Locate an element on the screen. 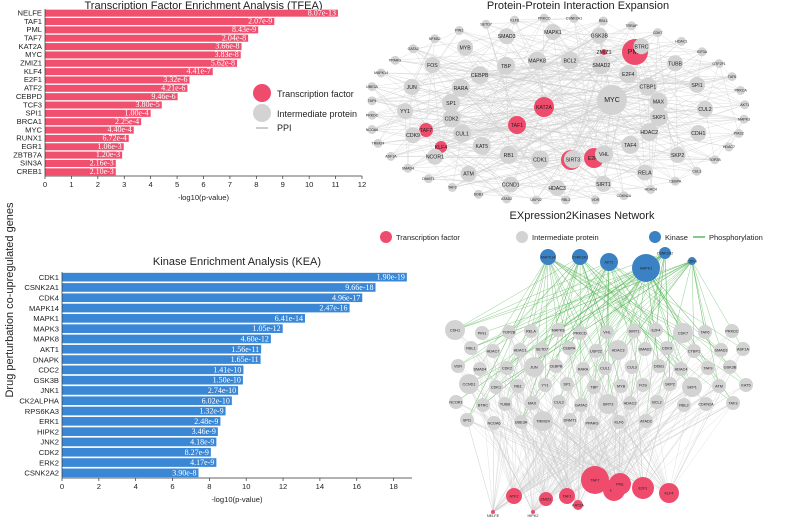 The width and height of the screenshot is (786, 517). legend-ppi-label: PPI is located at coordinates (284, 128).